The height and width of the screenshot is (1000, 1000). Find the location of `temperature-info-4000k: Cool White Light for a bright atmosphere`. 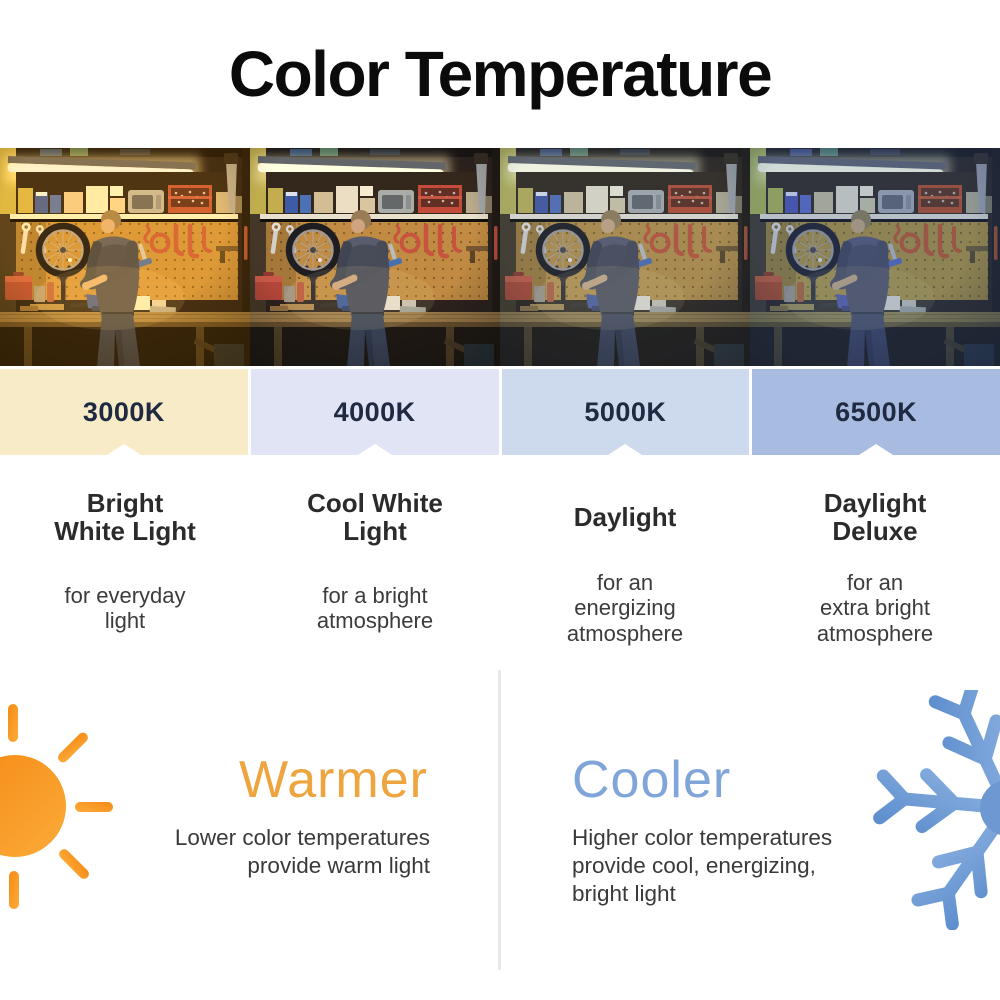

temperature-info-4000k: Cool White Light for a bright atmosphere is located at coordinates (375, 571).